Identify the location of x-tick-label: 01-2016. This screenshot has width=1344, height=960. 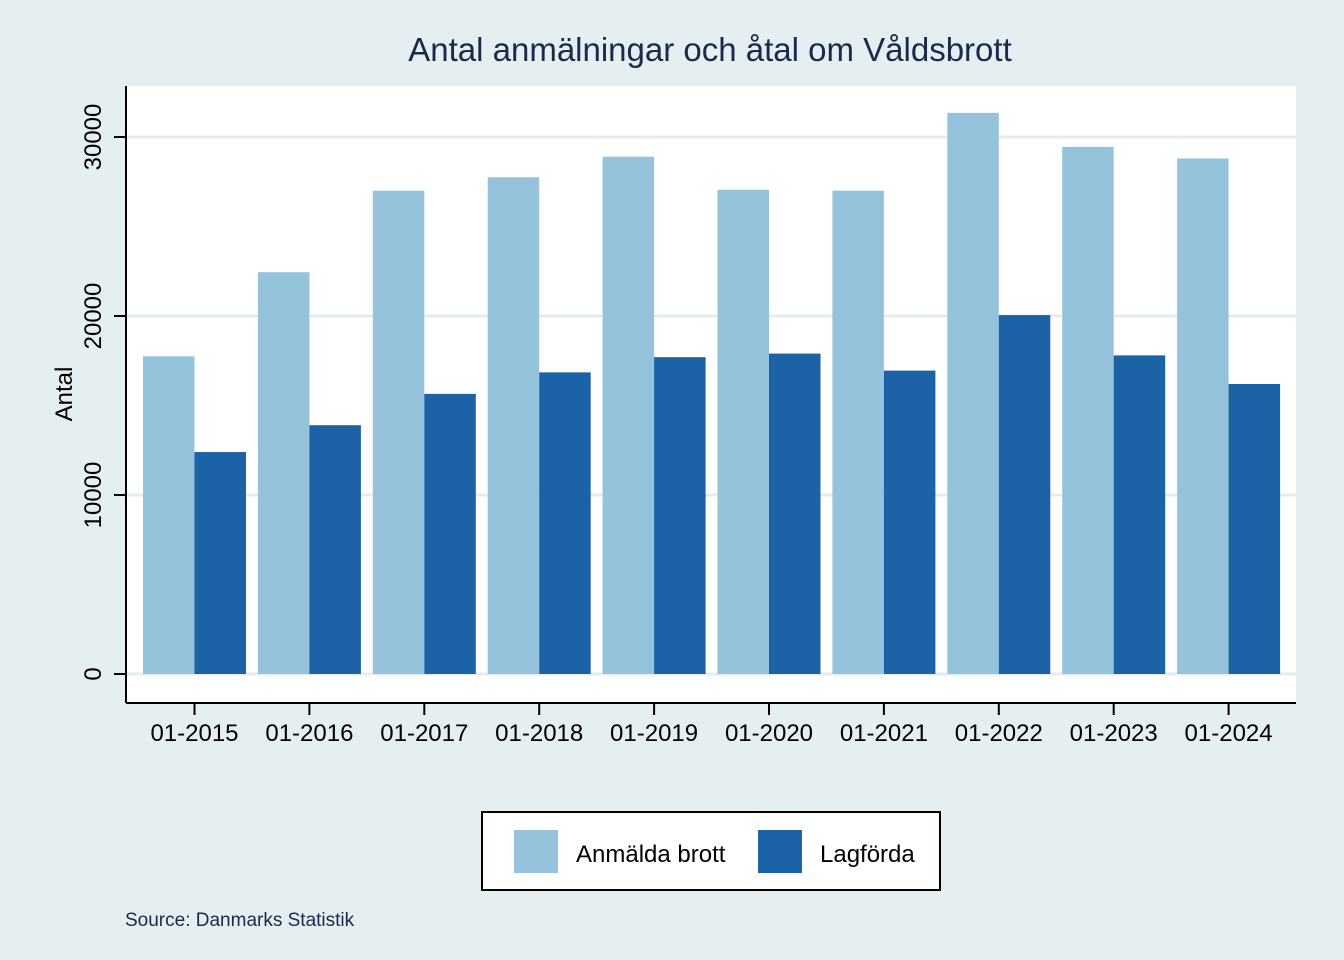
(309, 733).